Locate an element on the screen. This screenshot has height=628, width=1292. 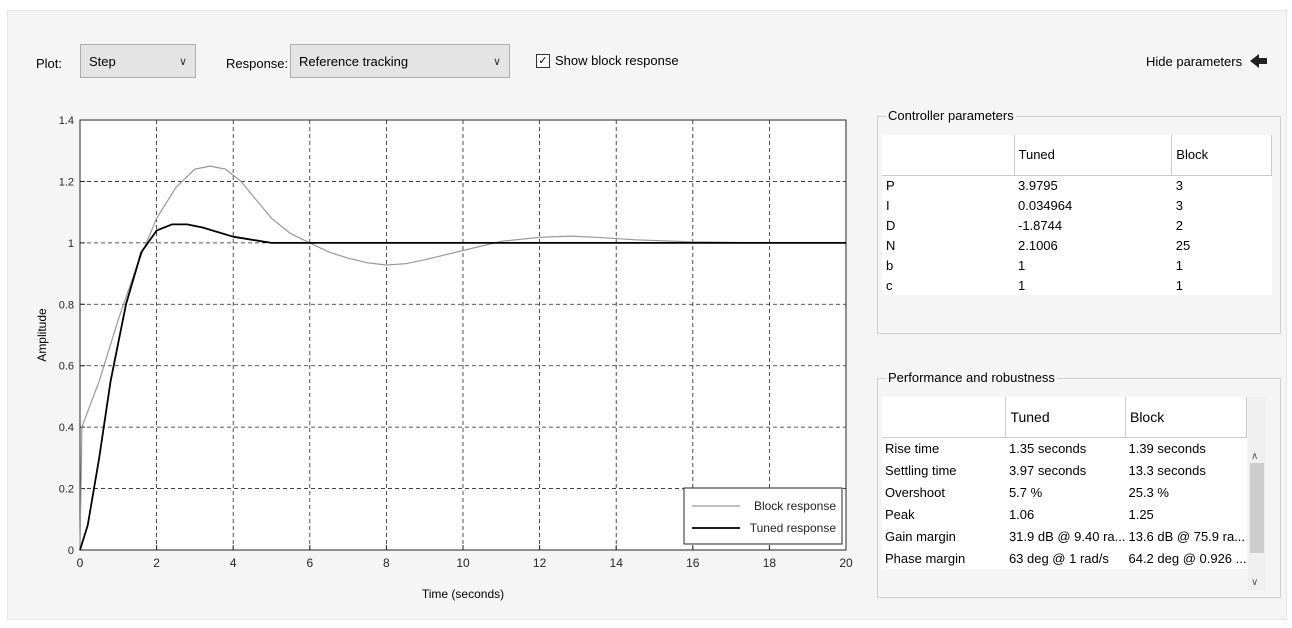
y-tick-label: 0.6 is located at coordinates (66, 367).